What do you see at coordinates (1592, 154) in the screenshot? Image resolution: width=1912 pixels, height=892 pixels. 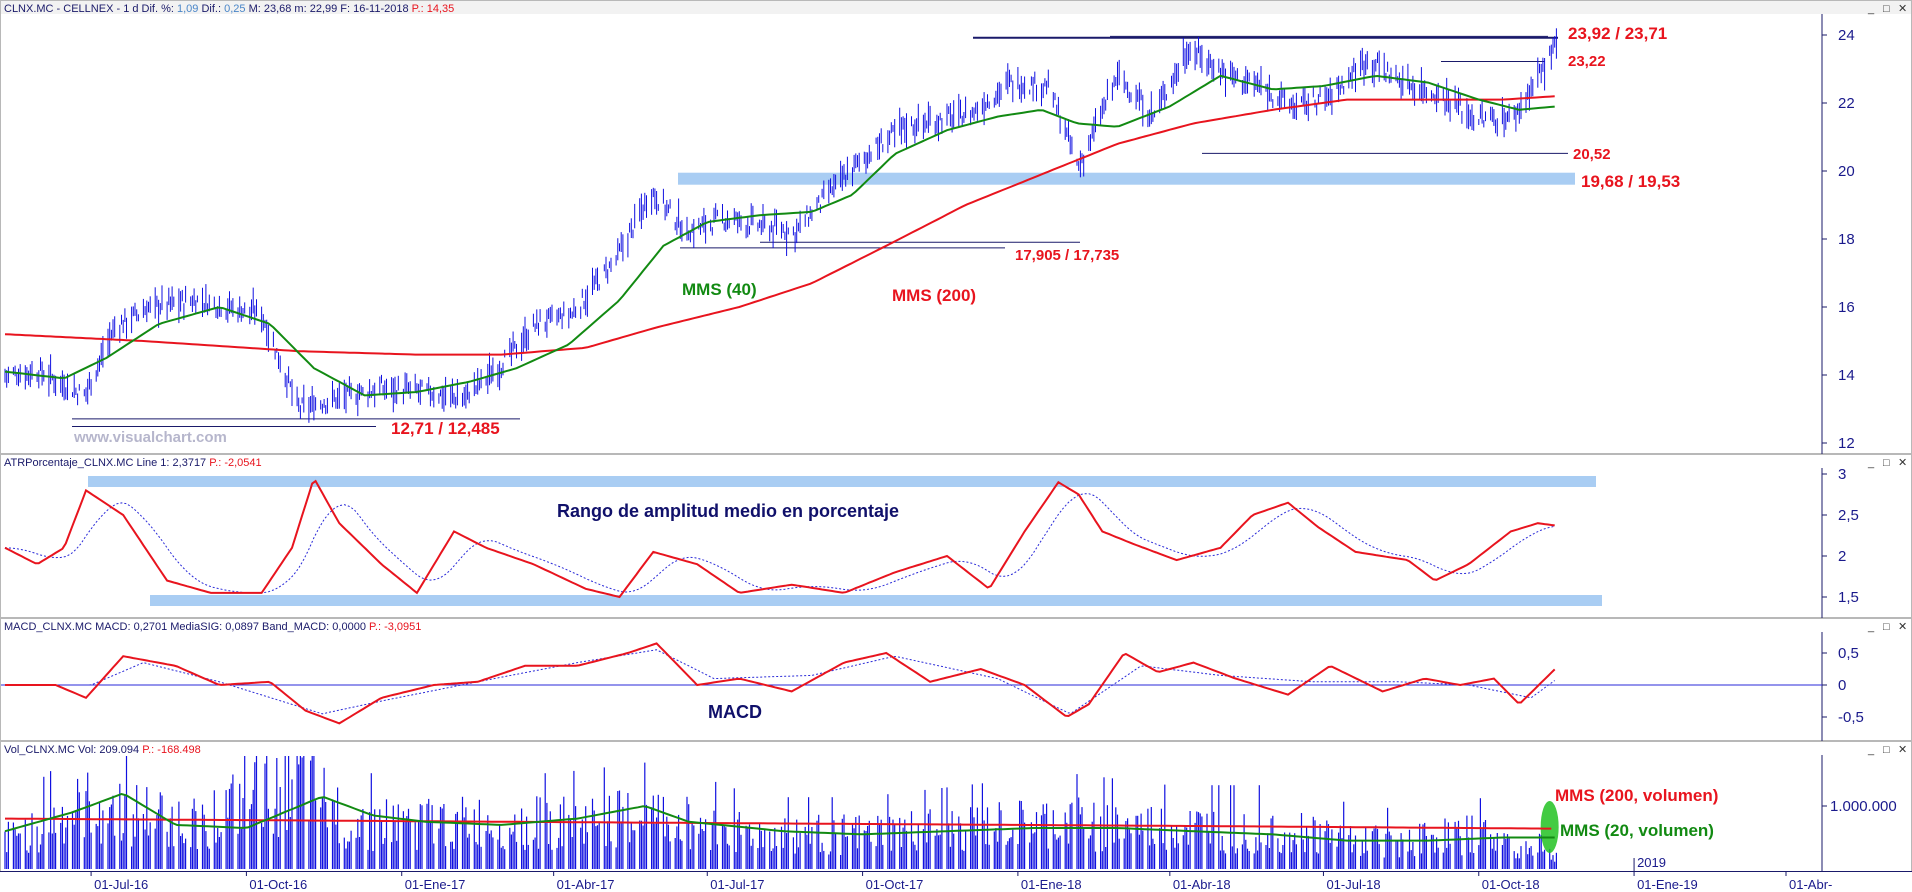 I see `label-level-2052: 20,52` at bounding box center [1592, 154].